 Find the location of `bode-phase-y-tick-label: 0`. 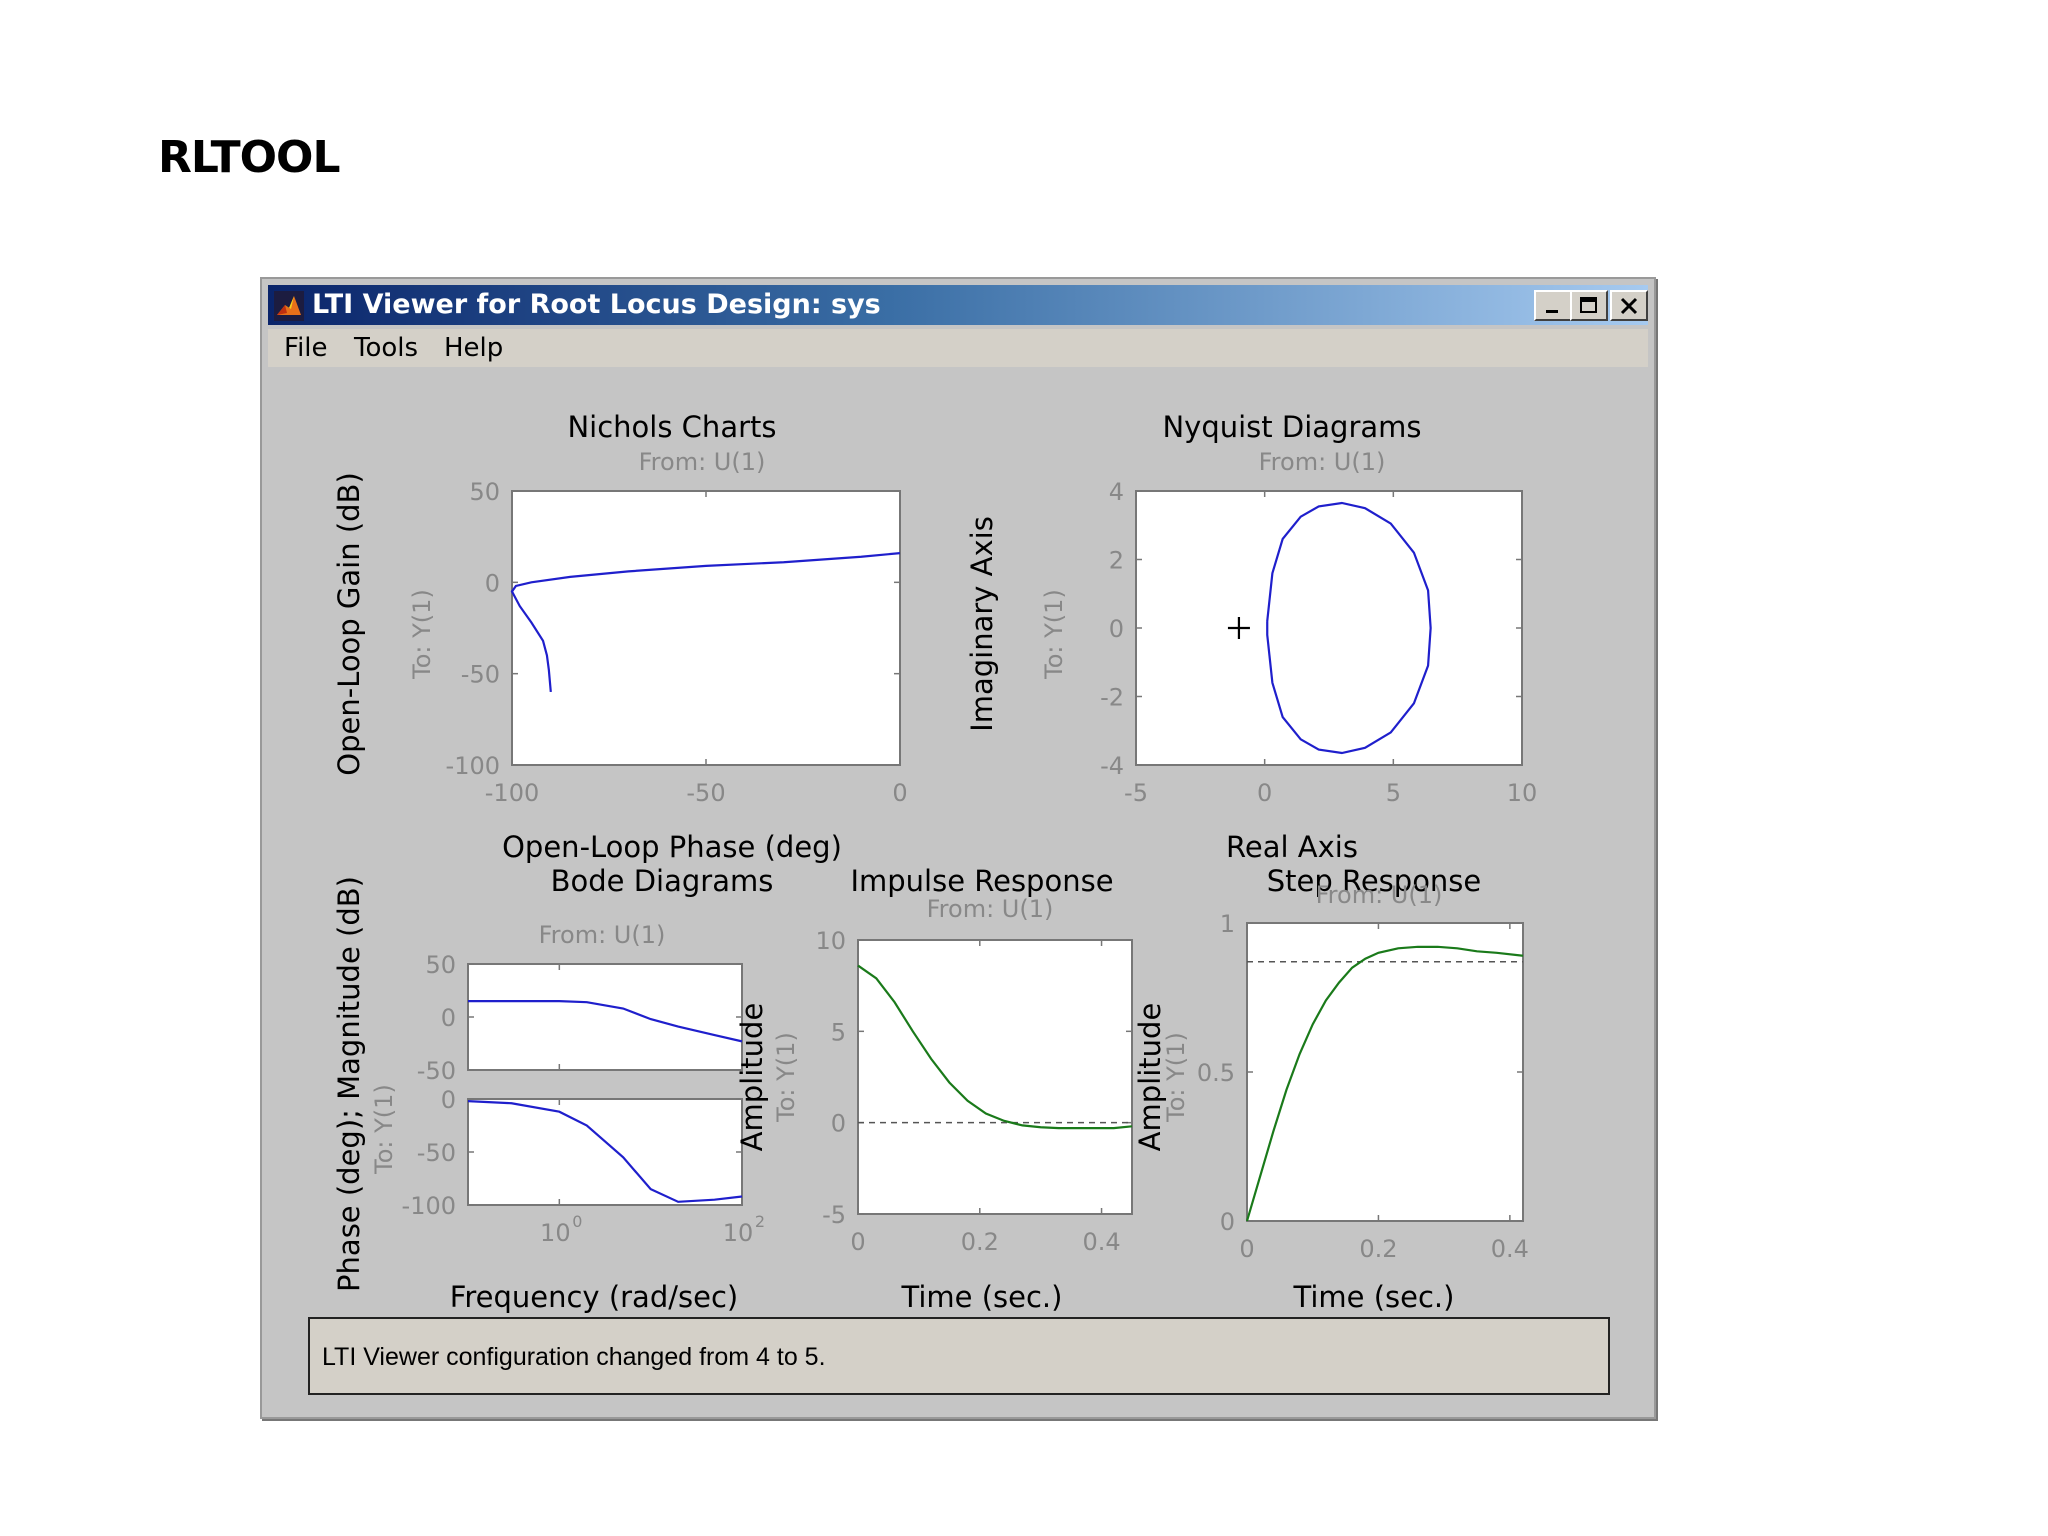

bode-phase-y-tick-label: 0 is located at coordinates (448, 1100).